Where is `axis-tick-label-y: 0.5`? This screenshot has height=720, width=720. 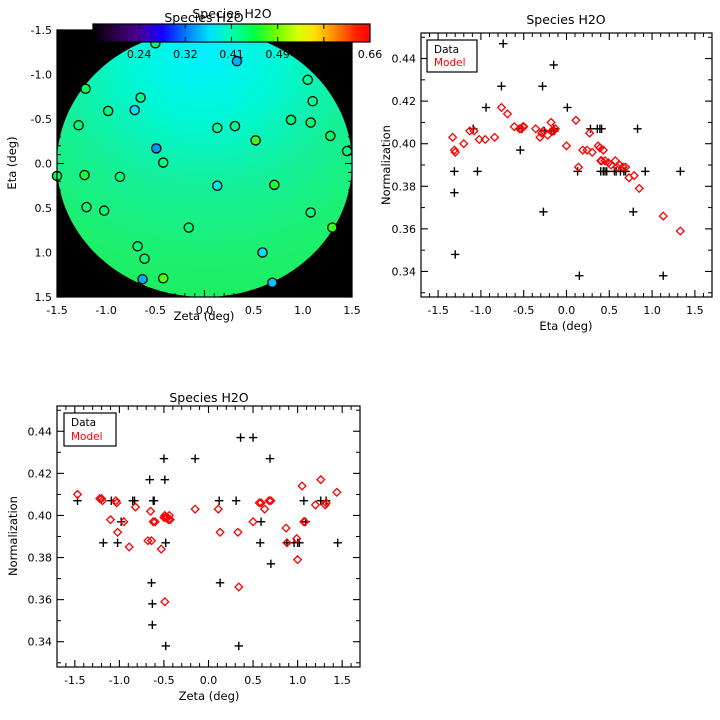 axis-tick-label-y: 0.5 is located at coordinates (44, 208).